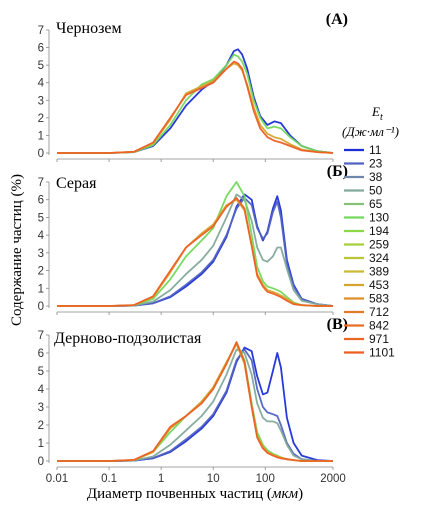  I want to click on x-tick-label: 2000, so click(333, 479).